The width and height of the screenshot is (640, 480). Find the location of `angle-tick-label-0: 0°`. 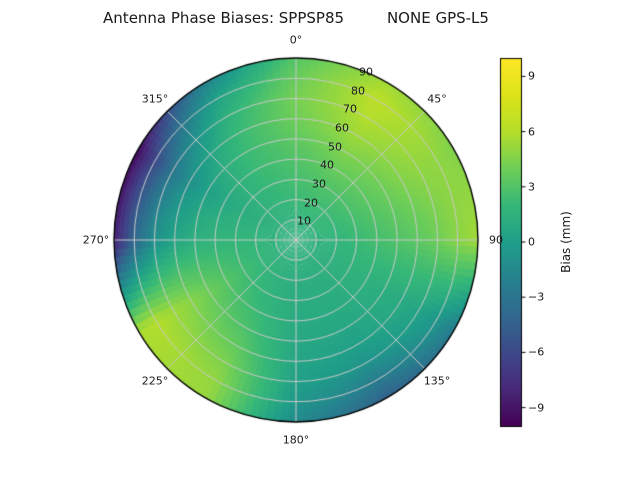

angle-tick-label-0: 0° is located at coordinates (296, 40).